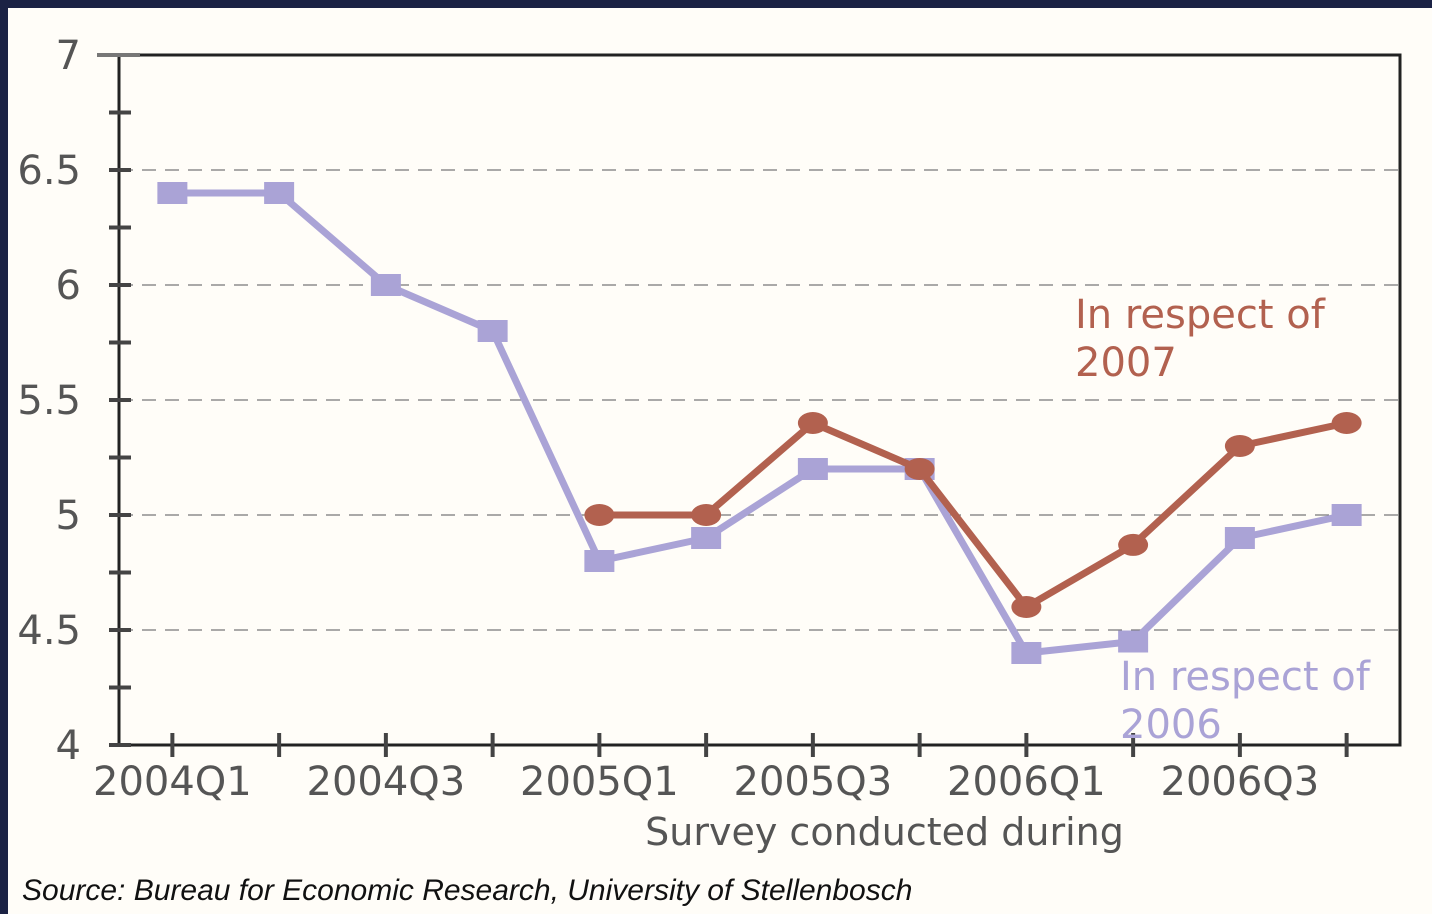  I want to click on y-tick-label: 6.5, so click(49, 171).